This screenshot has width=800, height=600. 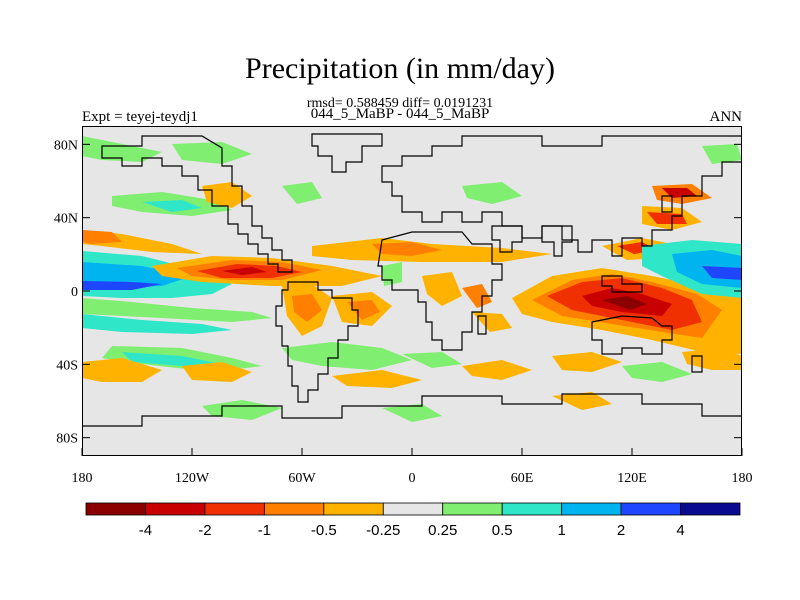 I want to click on x-tick-label: 120W, so click(x=192, y=478).